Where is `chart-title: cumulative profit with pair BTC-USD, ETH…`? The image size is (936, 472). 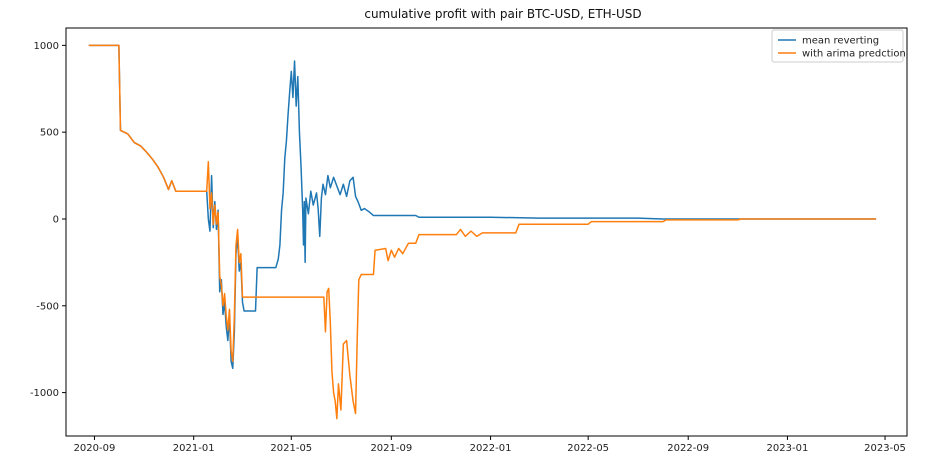 chart-title: cumulative profit with pair BTC-USD, ETH… is located at coordinates (502, 14).